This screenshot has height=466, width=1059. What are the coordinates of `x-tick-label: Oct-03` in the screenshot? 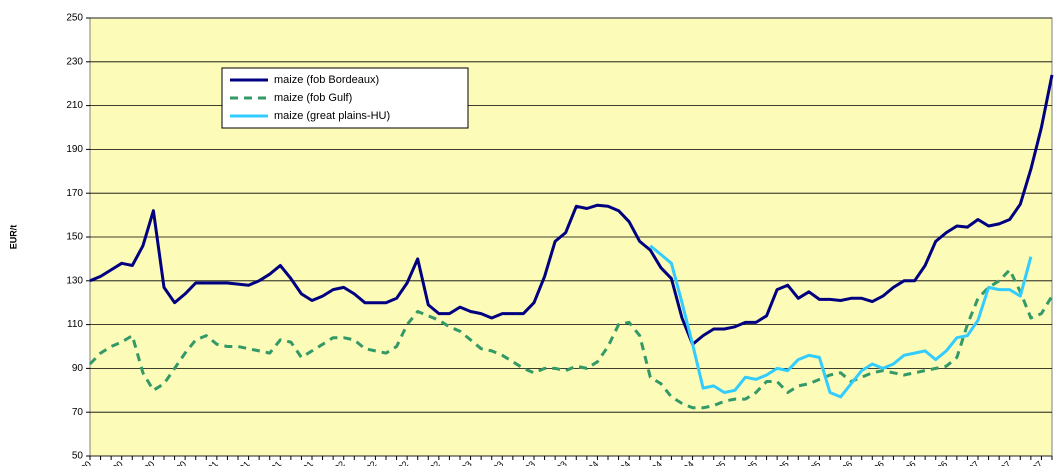 It's located at (556, 462).